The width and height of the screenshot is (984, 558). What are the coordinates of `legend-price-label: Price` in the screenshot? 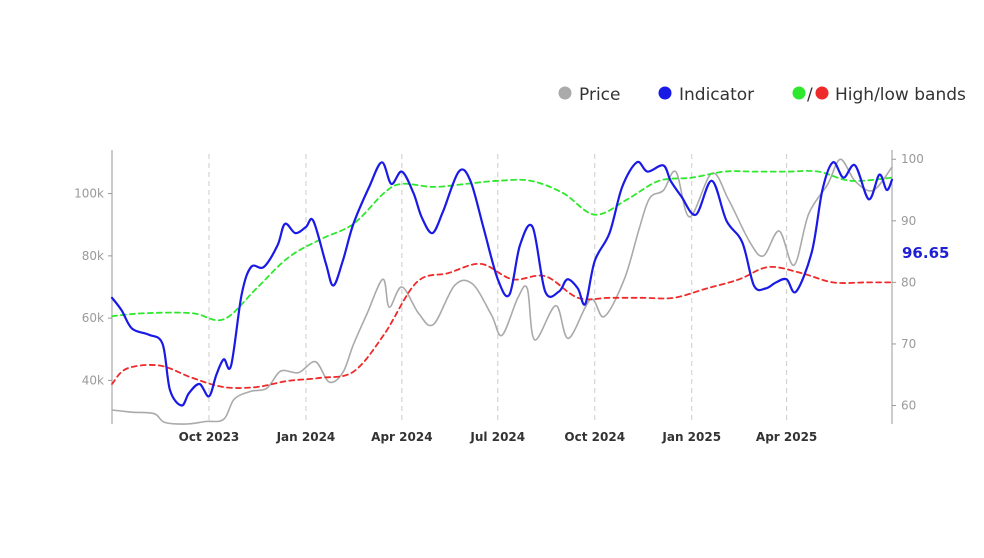 It's located at (599, 95).